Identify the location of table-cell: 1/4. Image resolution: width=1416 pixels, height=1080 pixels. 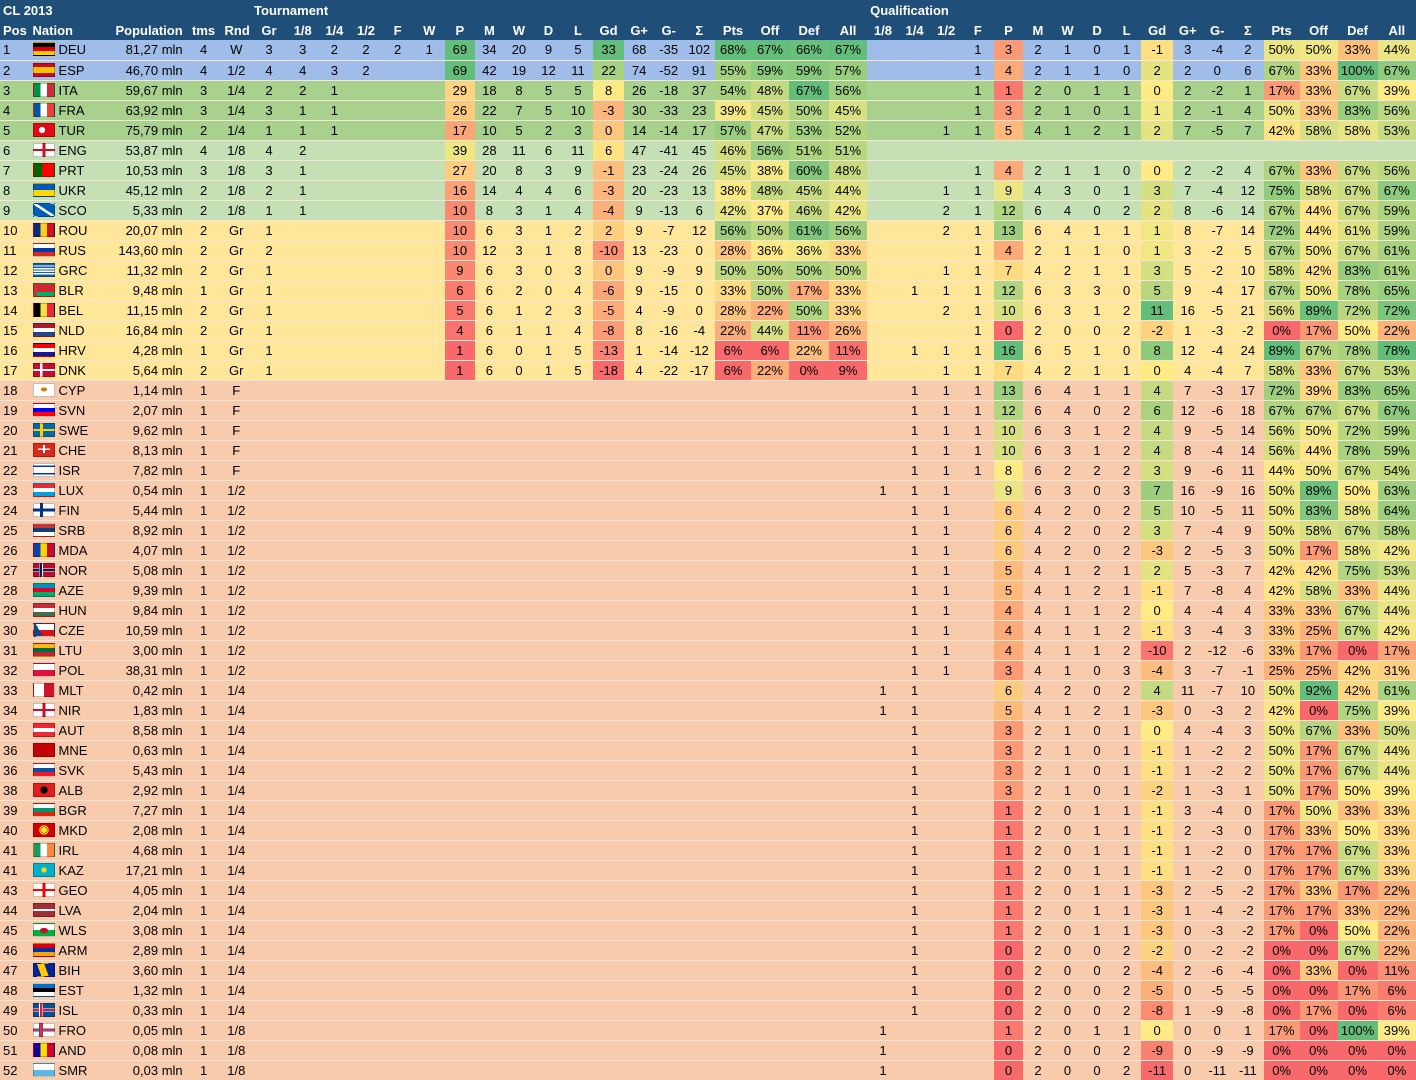
(236, 790).